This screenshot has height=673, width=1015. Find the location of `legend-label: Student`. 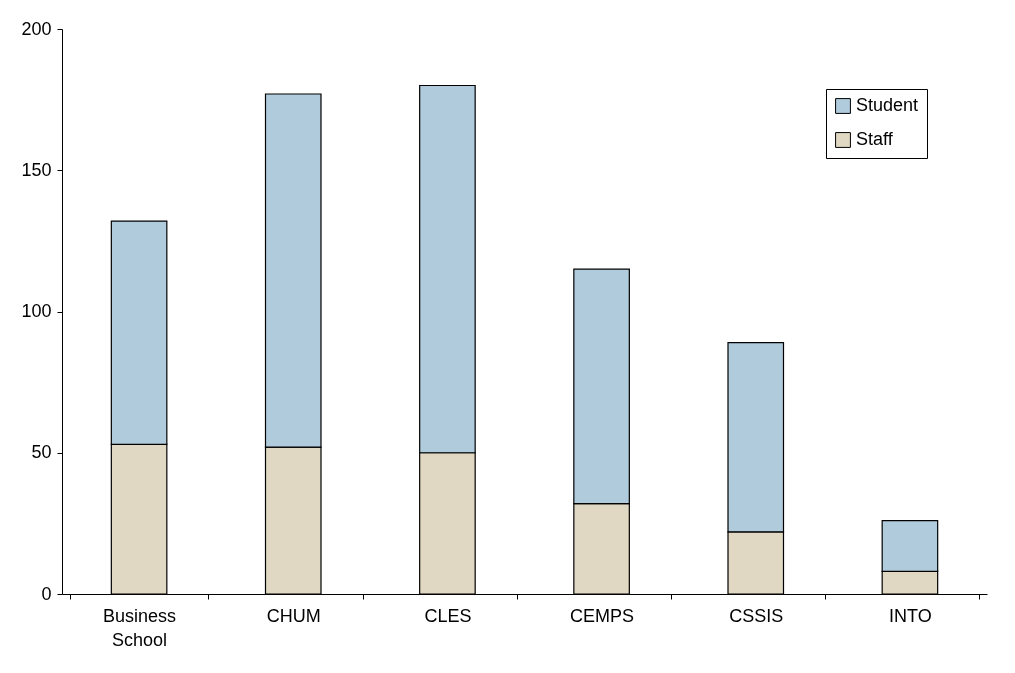

legend-label: Student is located at coordinates (887, 105).